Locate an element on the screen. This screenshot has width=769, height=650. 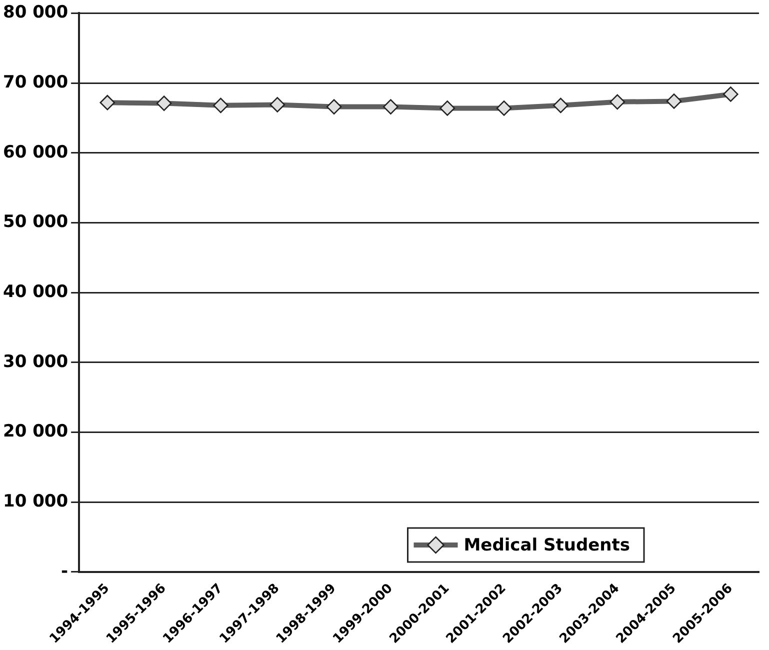
y-tick-label: 70 000 is located at coordinates (35, 82).